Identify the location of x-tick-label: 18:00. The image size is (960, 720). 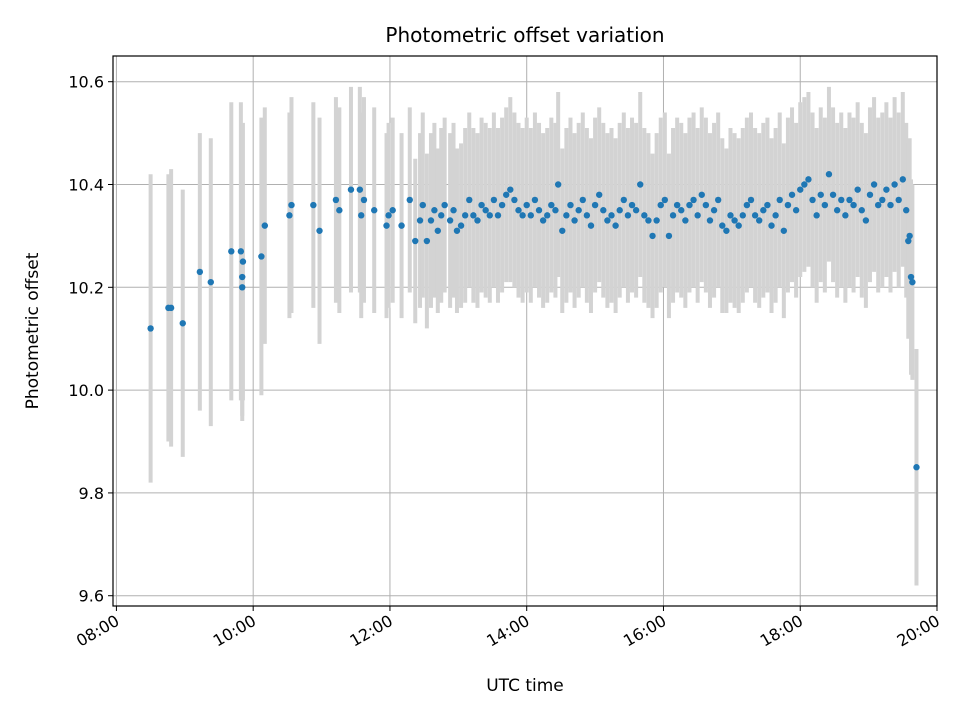
(781, 631).